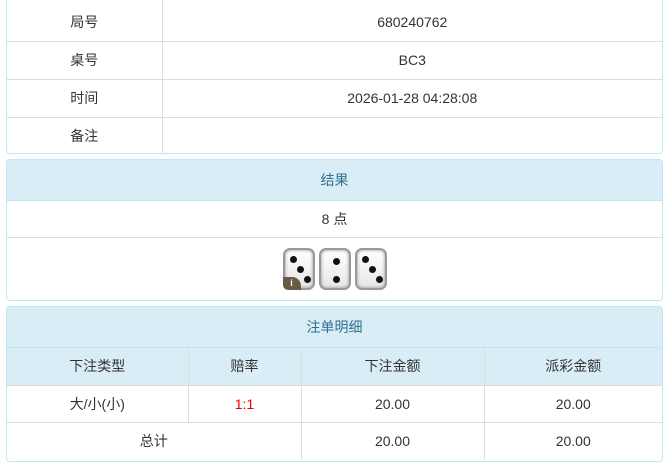 Image resolution: width=668 pixels, height=462 pixels. Describe the element at coordinates (244, 367) in the screenshot. I see `col-odds: 赔率` at that location.